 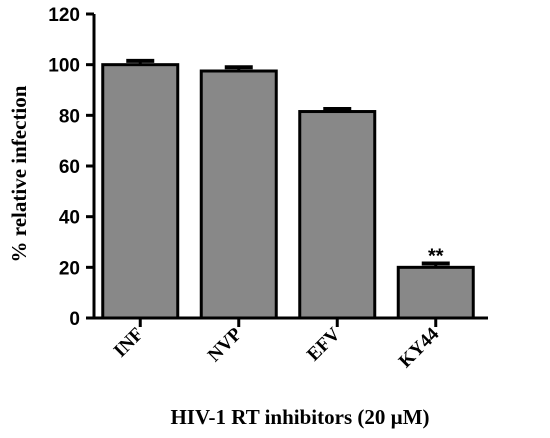 I want to click on x-axis-title: HIV-1 RT inhibitors (20 µM), so click(x=299, y=417).